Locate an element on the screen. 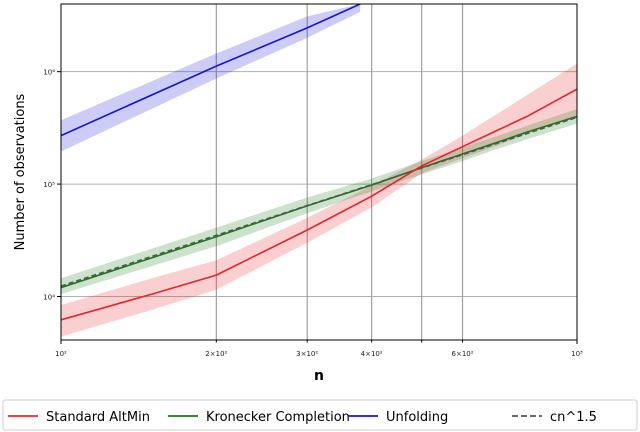 This screenshot has width=640, height=432. x-axis-label: n is located at coordinates (319, 376).